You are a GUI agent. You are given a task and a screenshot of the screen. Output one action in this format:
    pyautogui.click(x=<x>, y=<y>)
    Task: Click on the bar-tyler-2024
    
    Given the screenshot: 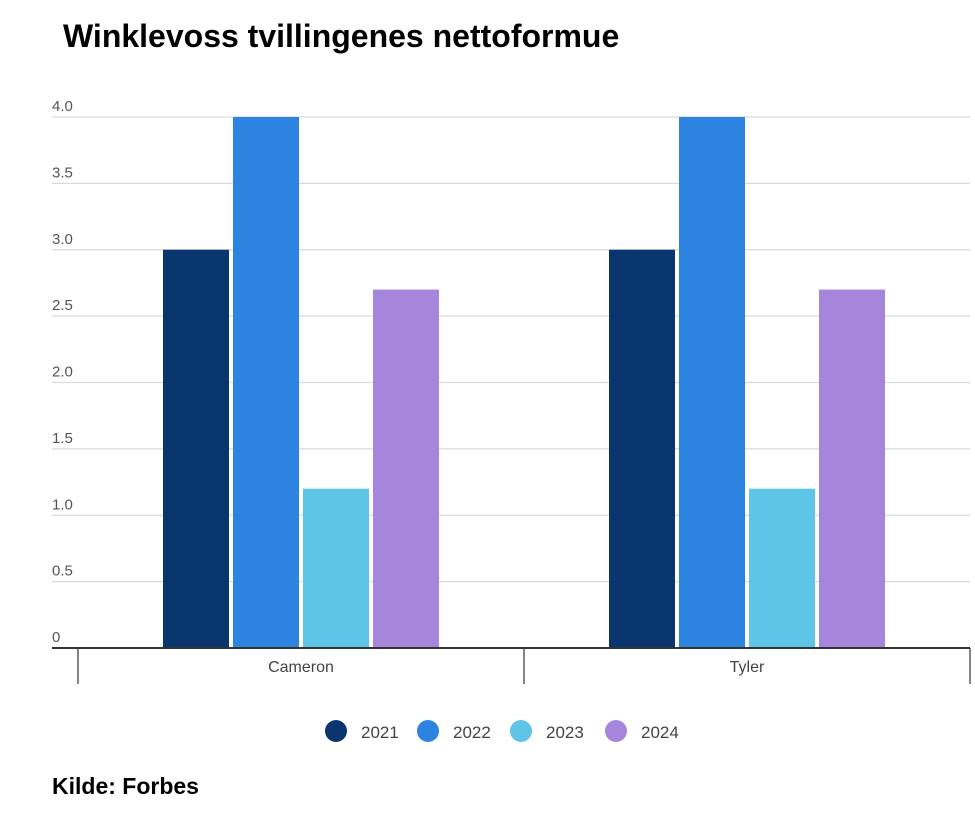 What is the action you would take?
    pyautogui.click(x=852, y=468)
    